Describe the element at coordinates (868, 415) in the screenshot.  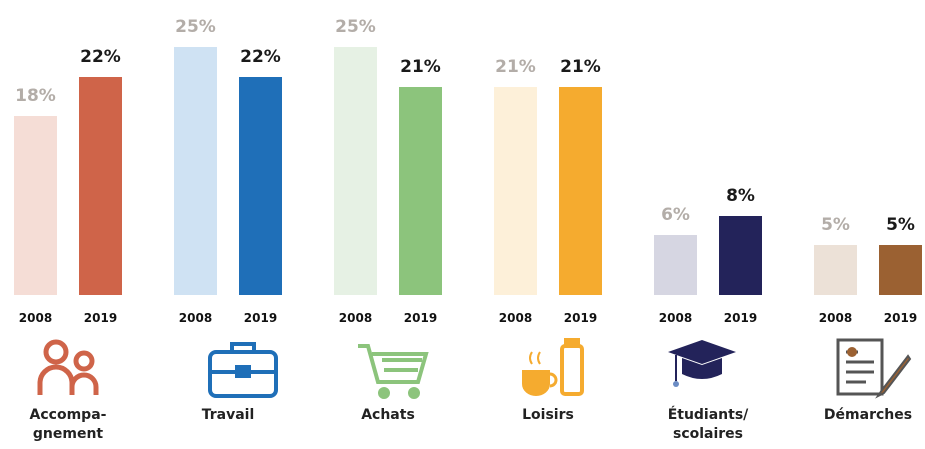
I see `category-label: Démarches` at that location.